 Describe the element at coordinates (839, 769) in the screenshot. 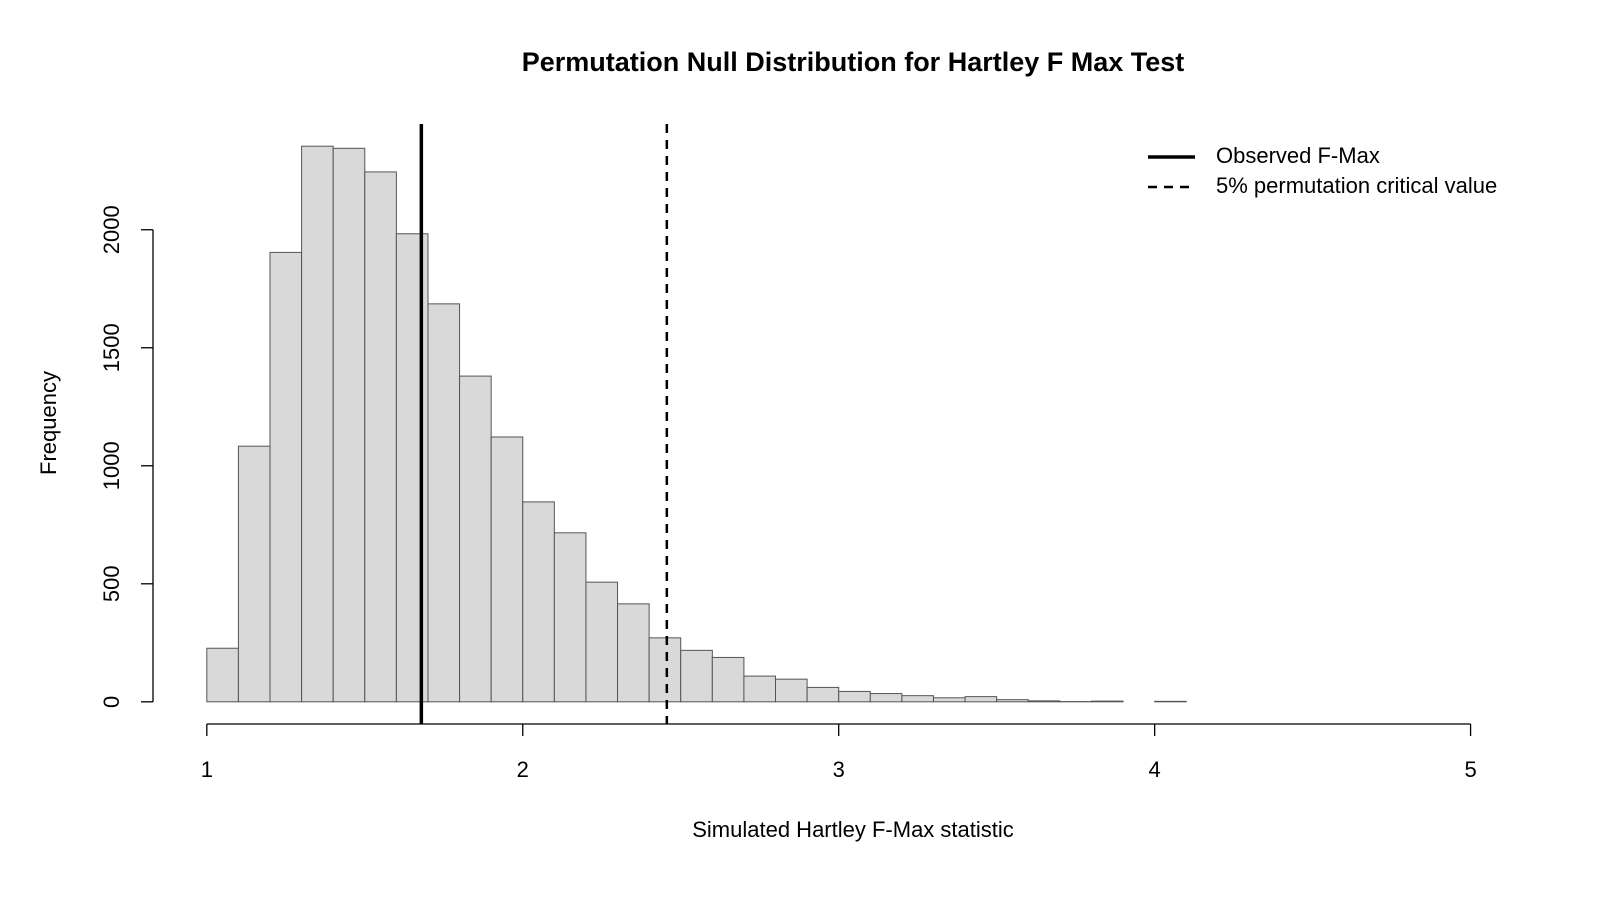

I see `x-tick-label: 3` at that location.